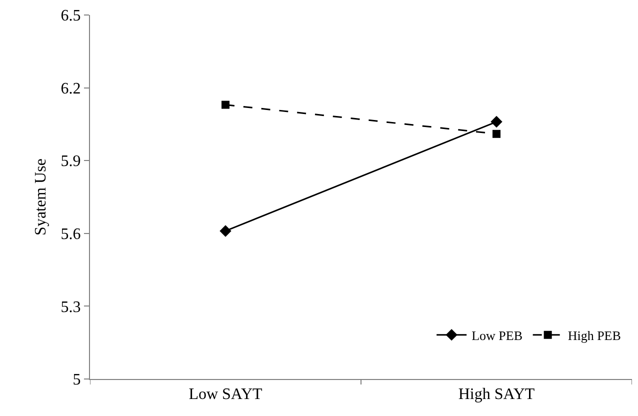  What do you see at coordinates (76, 380) in the screenshot?
I see `y-tick-label: 5` at bounding box center [76, 380].